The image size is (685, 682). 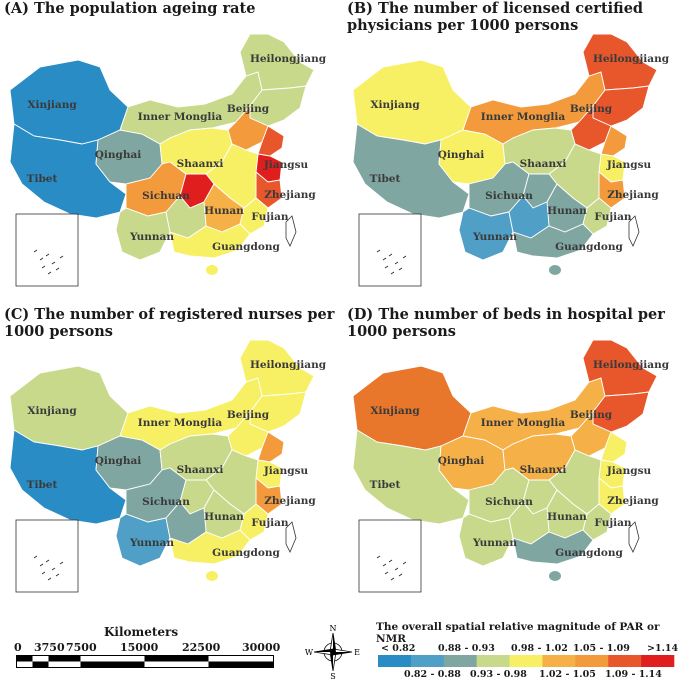 I want to click on panel-title: (A) The population ageing rate, so click(x=130, y=8).